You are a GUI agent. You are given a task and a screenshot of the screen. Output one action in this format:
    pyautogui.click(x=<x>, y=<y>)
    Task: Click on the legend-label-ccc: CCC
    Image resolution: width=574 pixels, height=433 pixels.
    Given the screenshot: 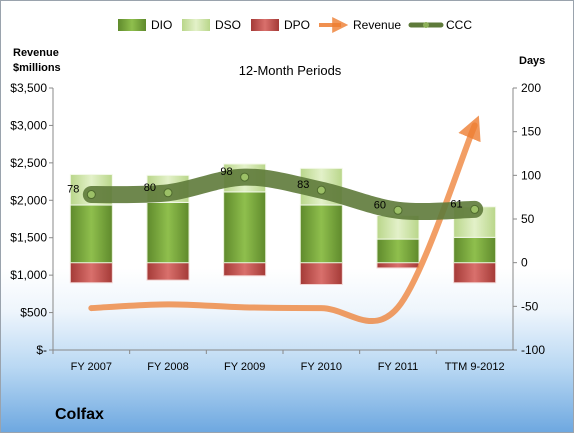 What is the action you would take?
    pyautogui.click(x=459, y=25)
    